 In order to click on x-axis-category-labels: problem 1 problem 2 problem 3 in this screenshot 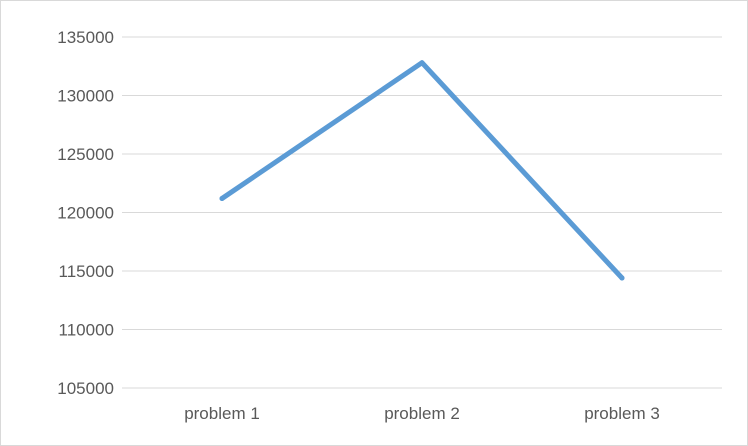, I will do `click(422, 413)`.